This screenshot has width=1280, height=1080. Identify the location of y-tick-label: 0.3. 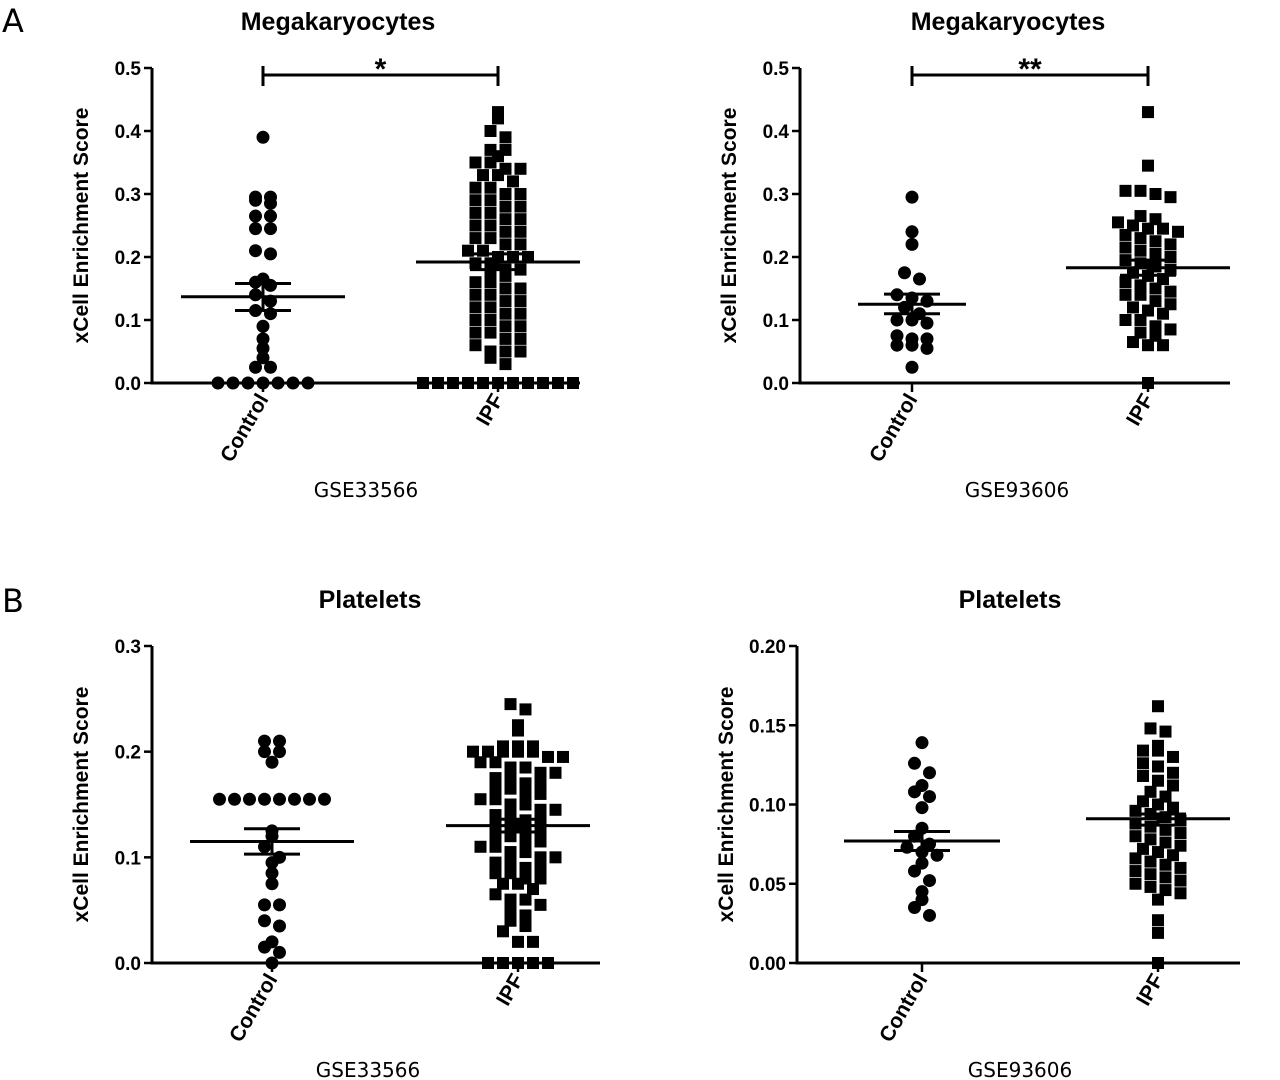
(776, 195).